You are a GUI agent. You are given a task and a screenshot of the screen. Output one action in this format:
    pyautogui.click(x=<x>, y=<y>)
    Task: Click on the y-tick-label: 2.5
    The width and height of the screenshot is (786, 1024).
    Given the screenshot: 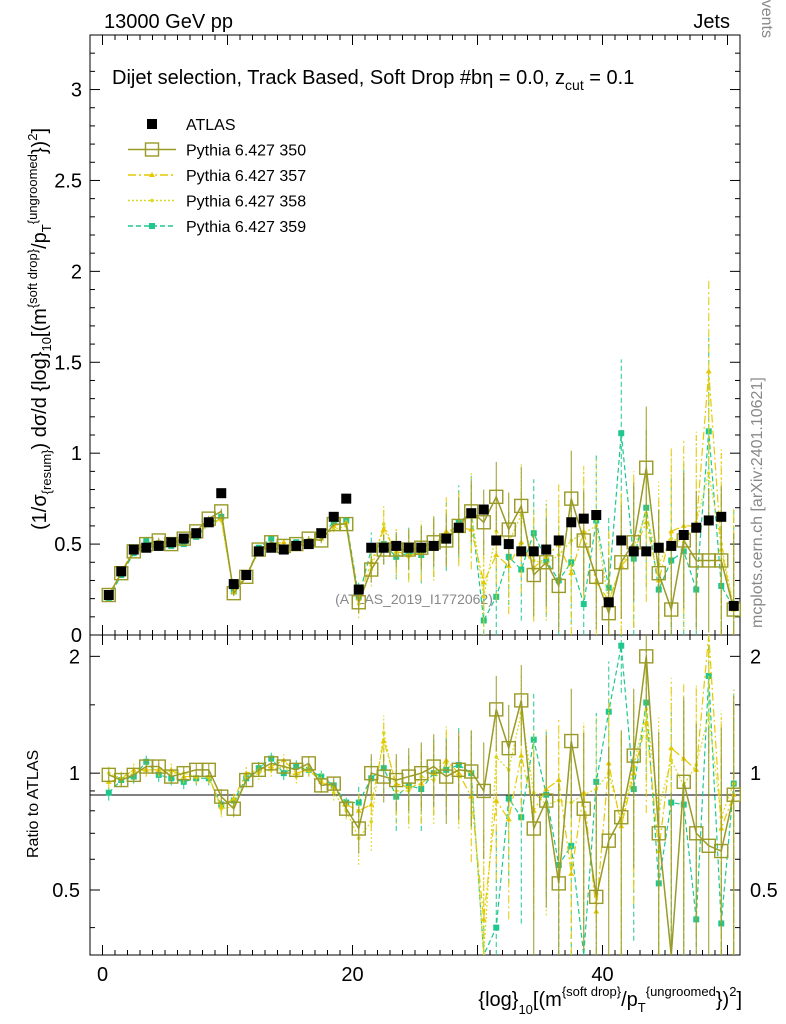 What is the action you would take?
    pyautogui.click(x=68, y=181)
    